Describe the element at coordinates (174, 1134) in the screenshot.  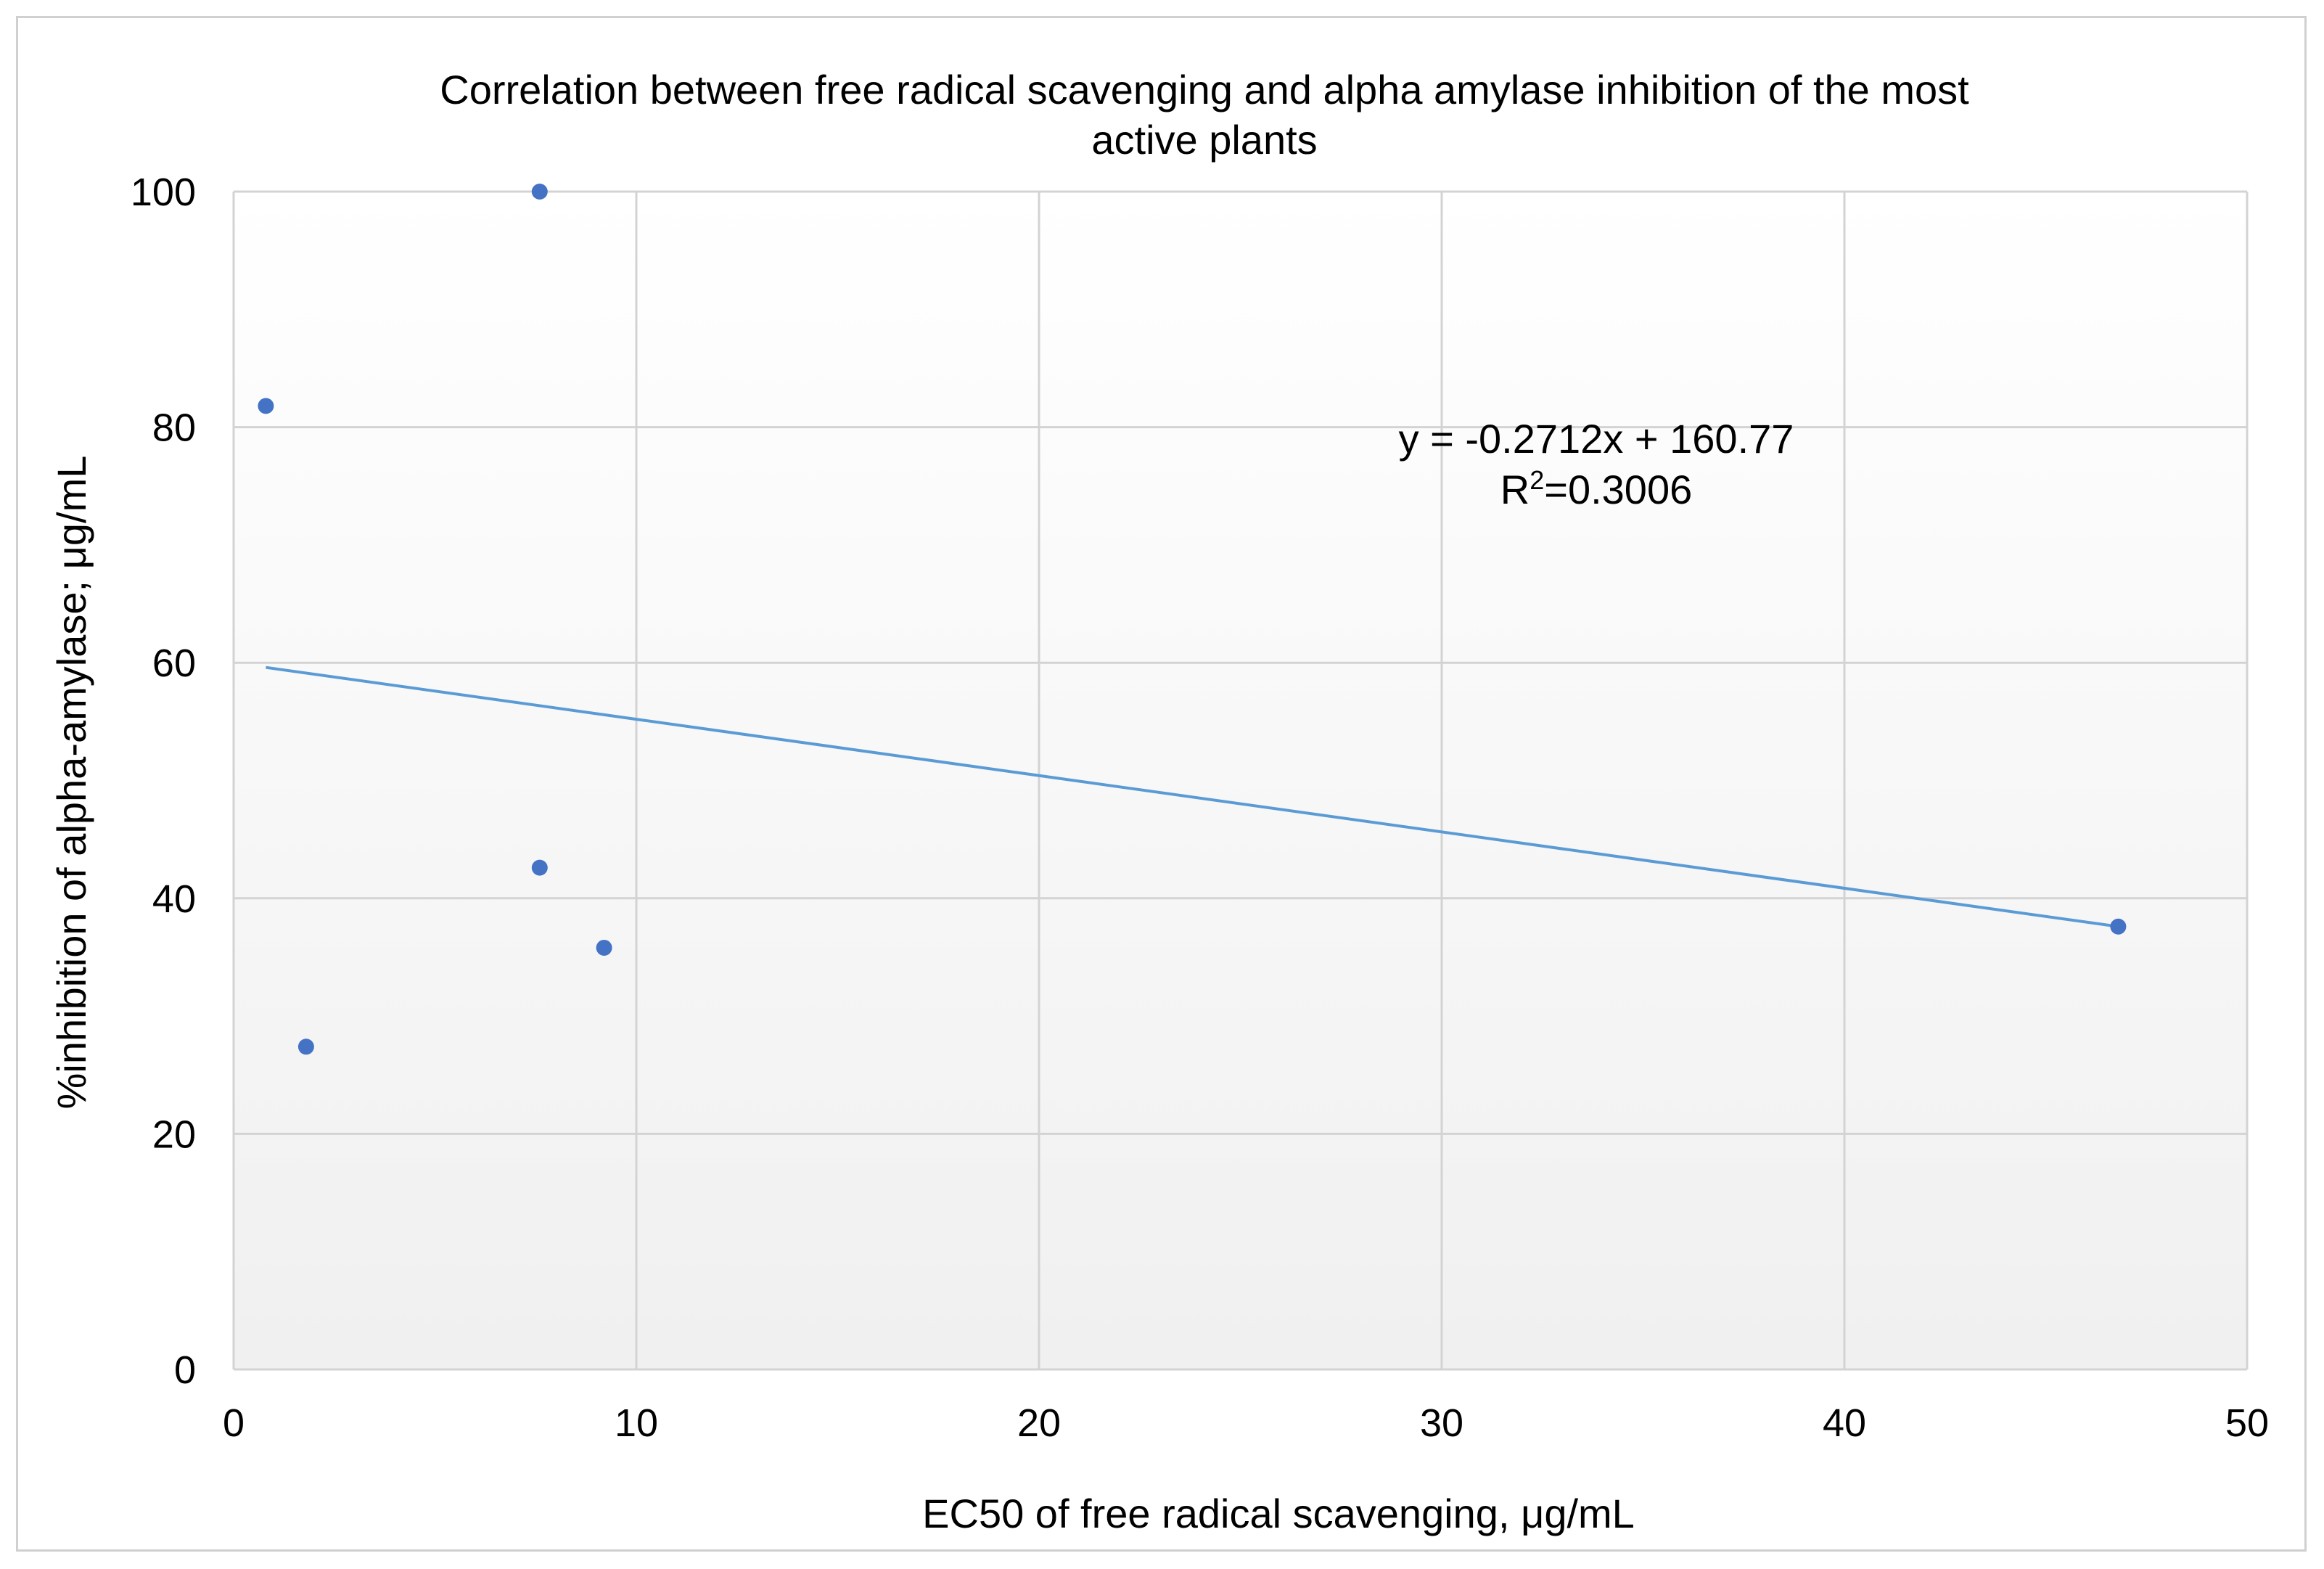
I see `y-tick-label: 20` at that location.